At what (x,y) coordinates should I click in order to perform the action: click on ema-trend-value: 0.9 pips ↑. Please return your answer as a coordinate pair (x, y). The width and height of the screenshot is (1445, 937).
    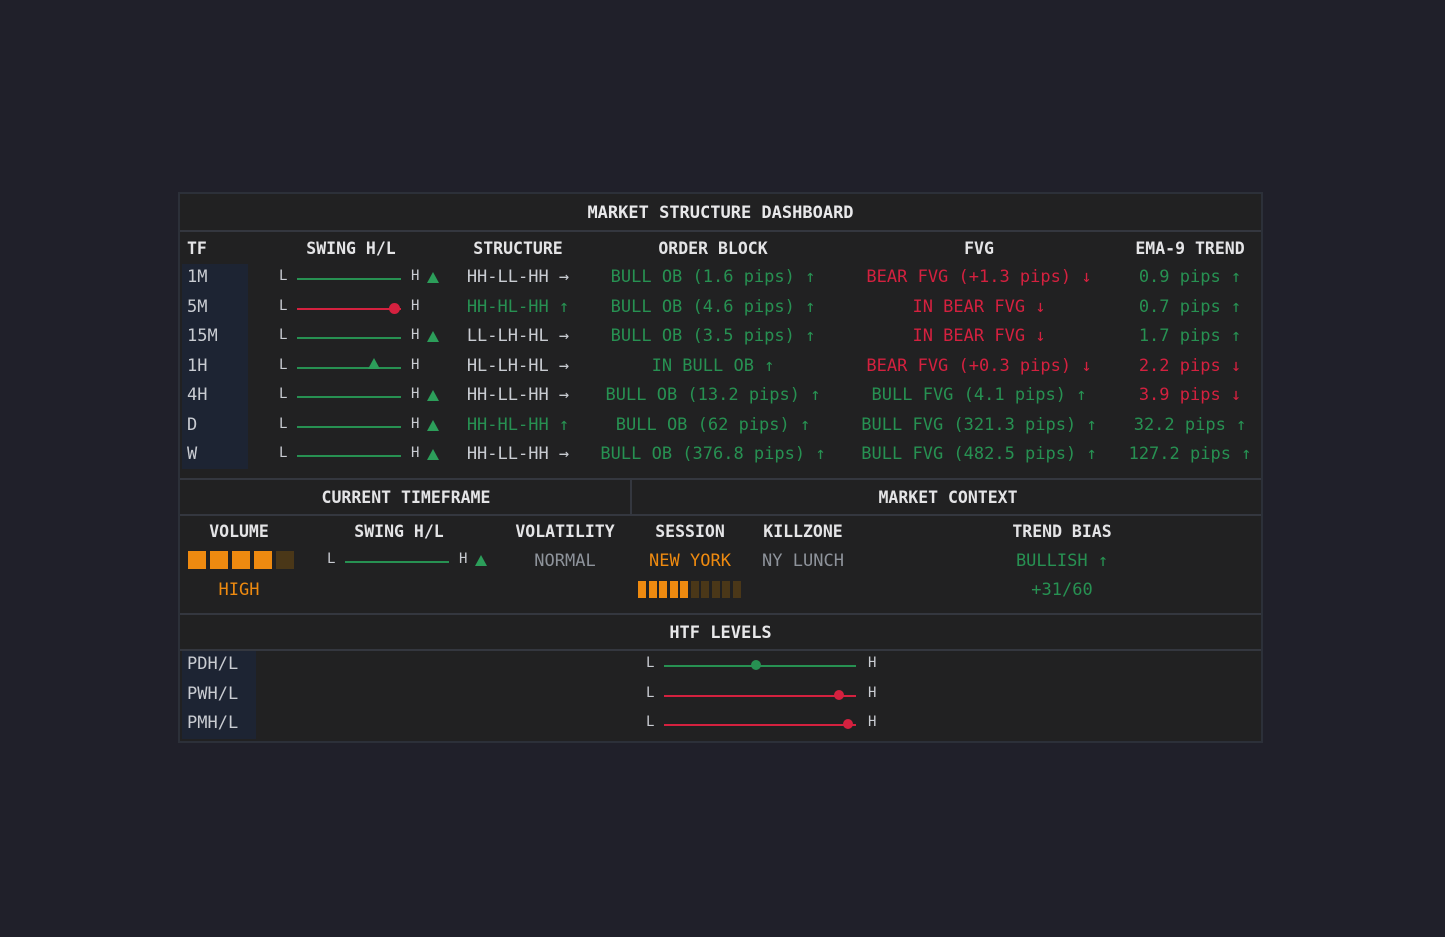
    Looking at the image, I should click on (1190, 277).